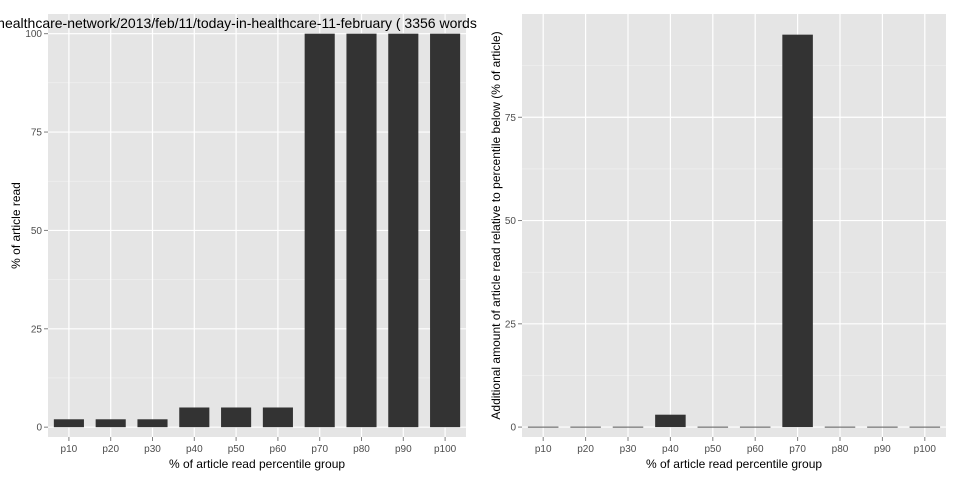 The height and width of the screenshot is (480, 960). I want to click on right-y-tick-label: 50, so click(511, 221).